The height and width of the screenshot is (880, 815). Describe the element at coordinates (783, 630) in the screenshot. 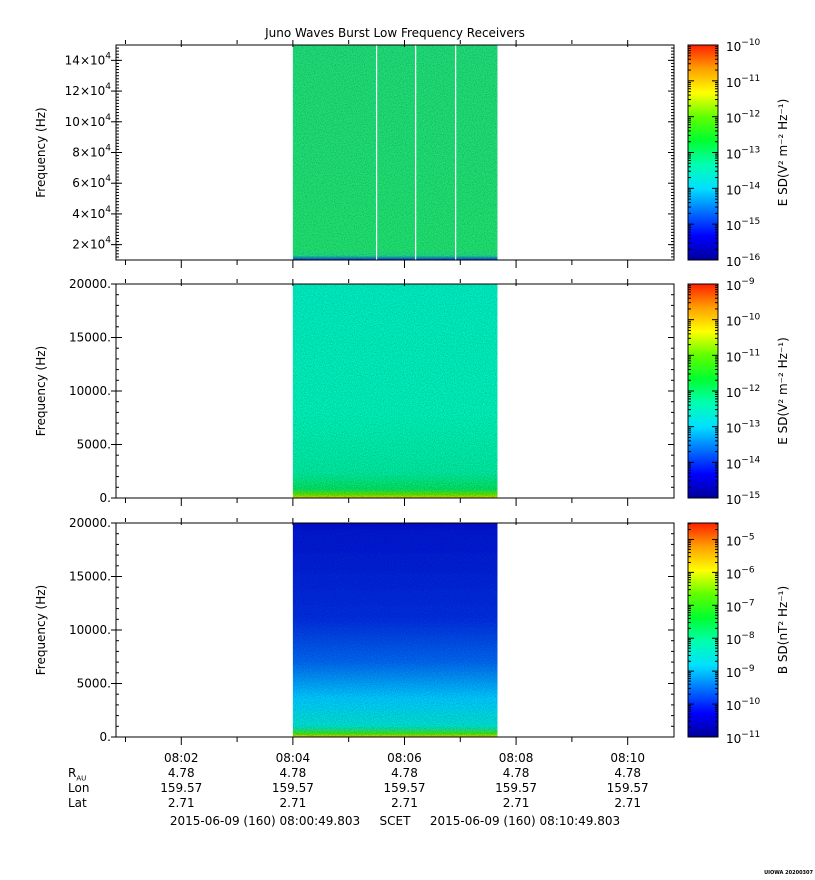

I see `bottom-colorbar-label: B SD(nT² Hz⁻¹)` at that location.